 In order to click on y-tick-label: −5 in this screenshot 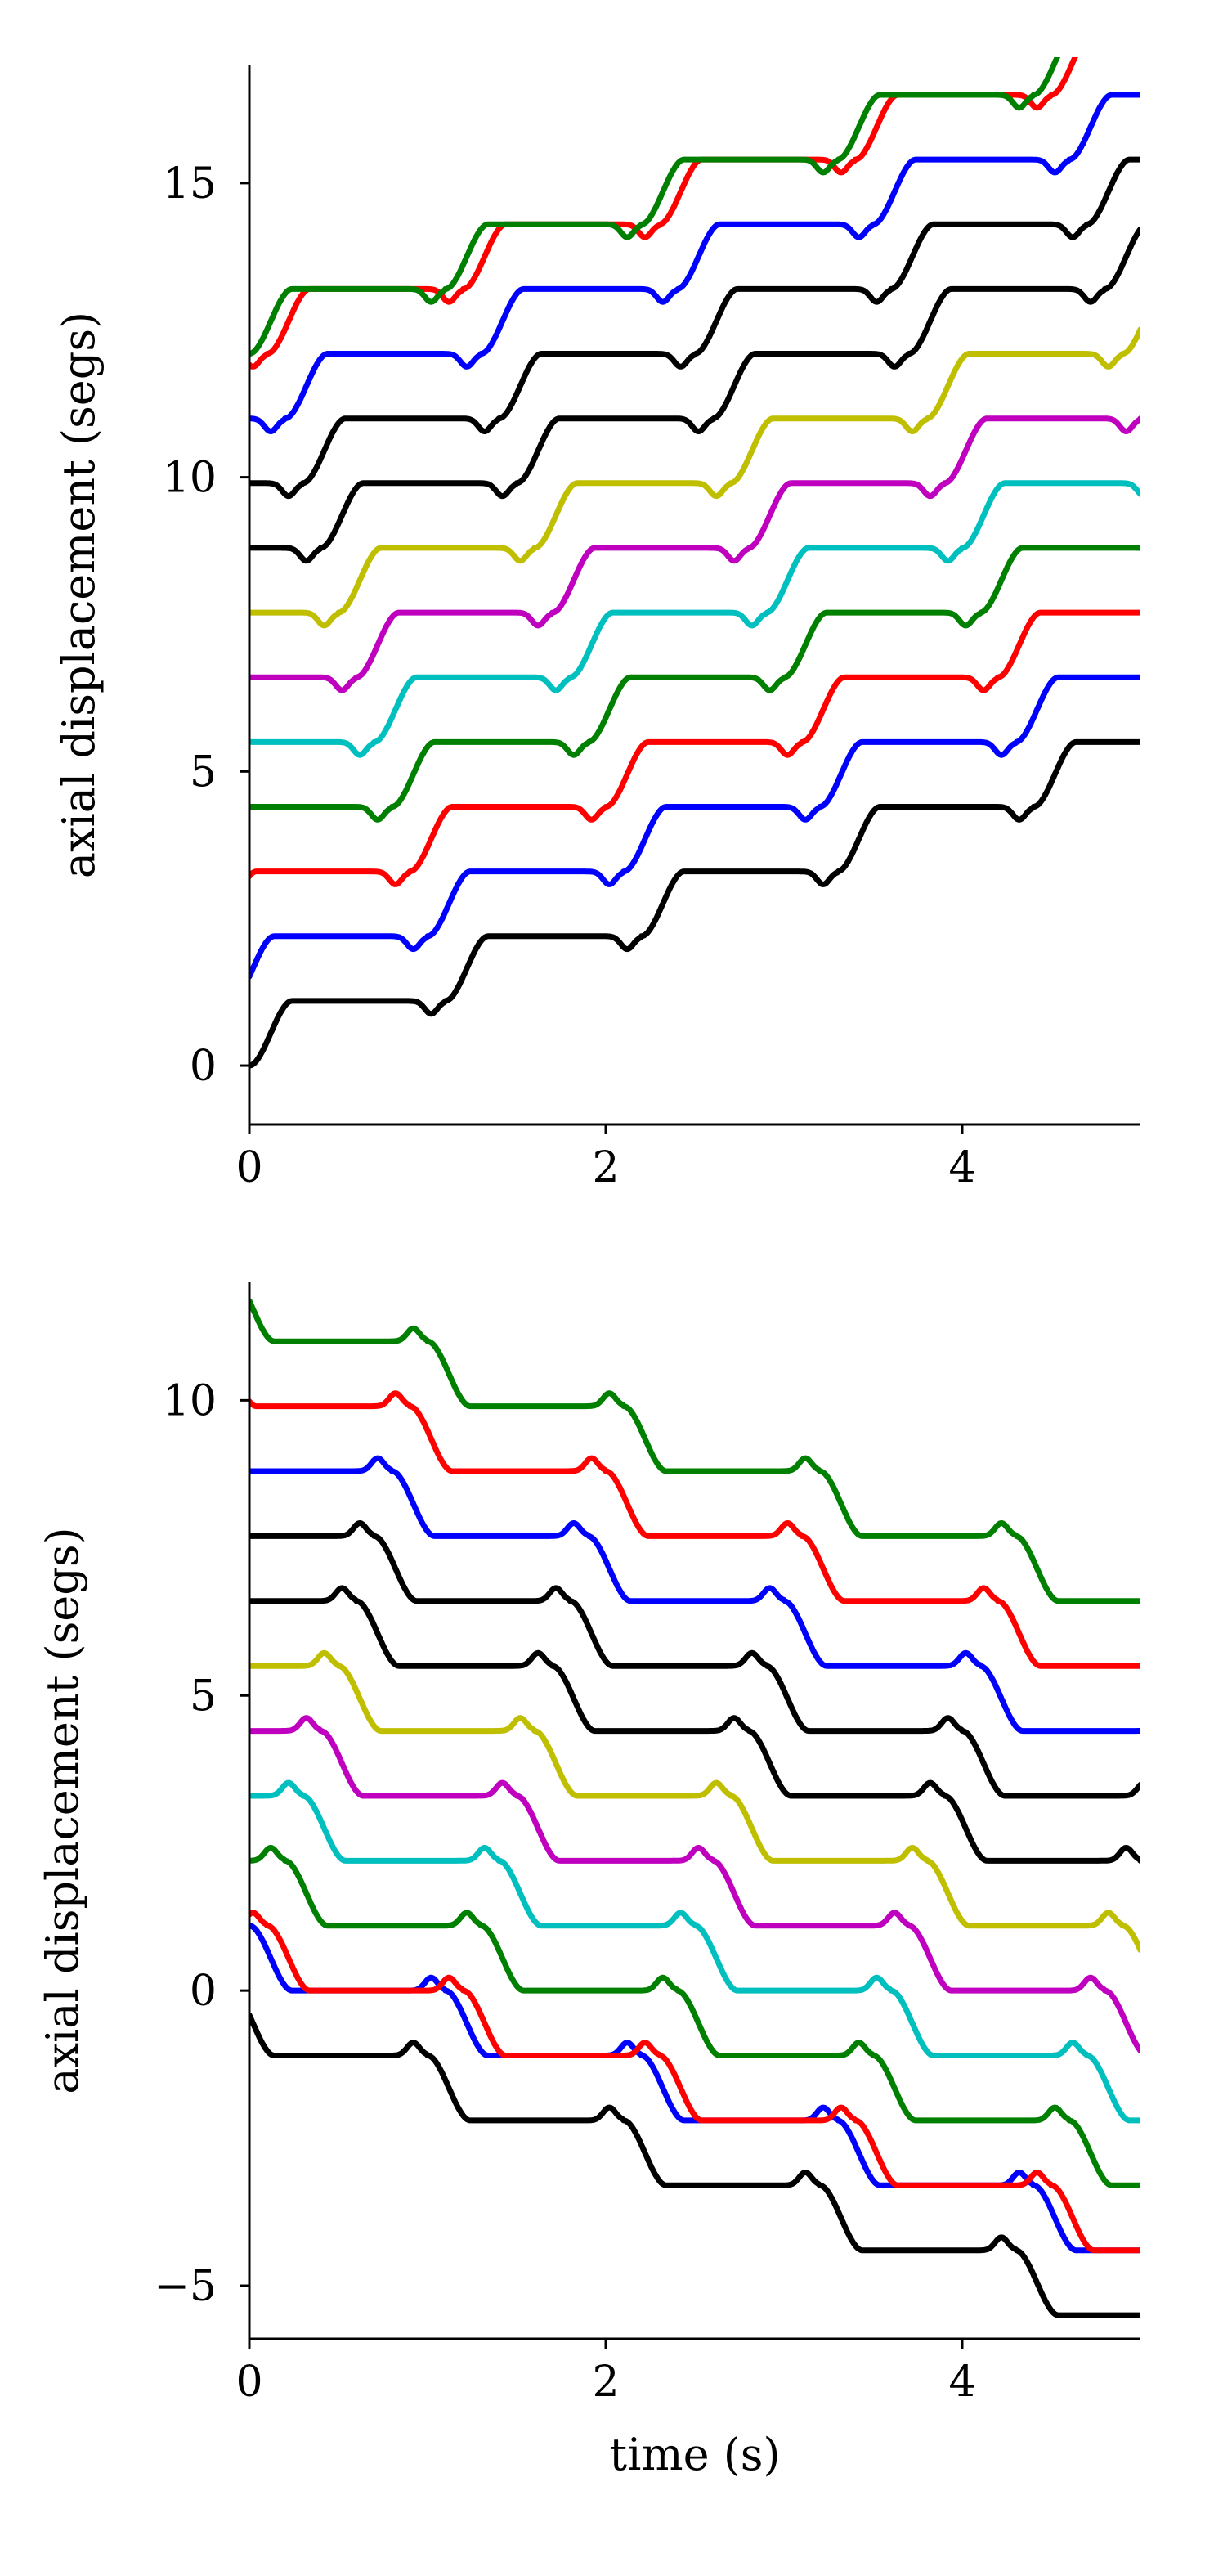, I will do `click(185, 2286)`.